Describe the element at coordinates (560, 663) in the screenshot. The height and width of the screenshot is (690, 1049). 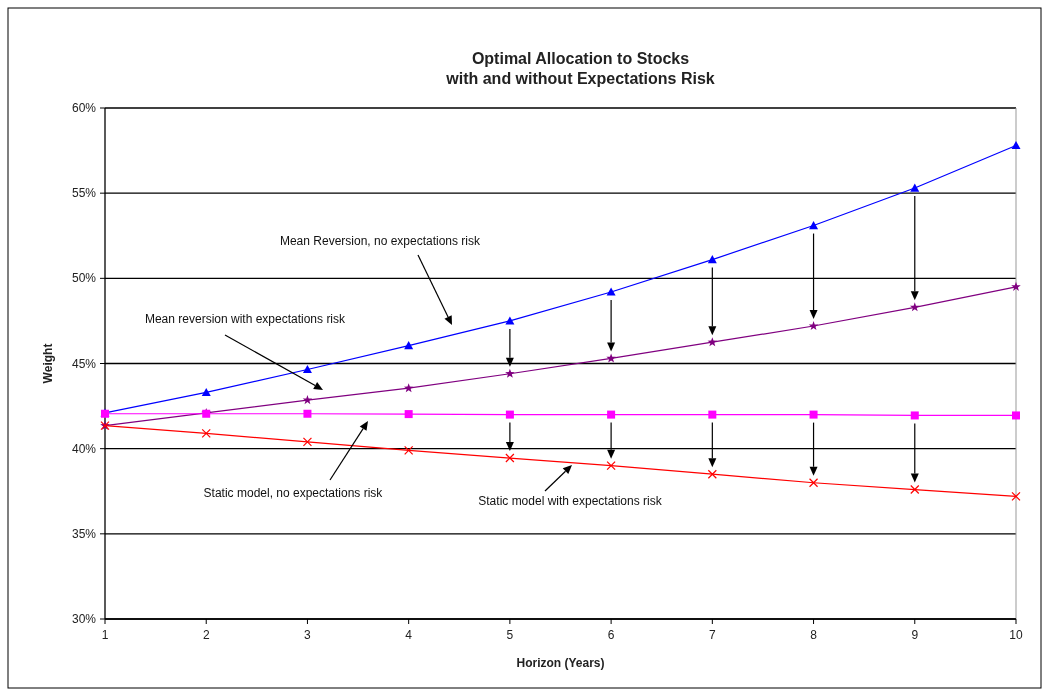
I see `x-axis-title: Horizon (Years)` at that location.